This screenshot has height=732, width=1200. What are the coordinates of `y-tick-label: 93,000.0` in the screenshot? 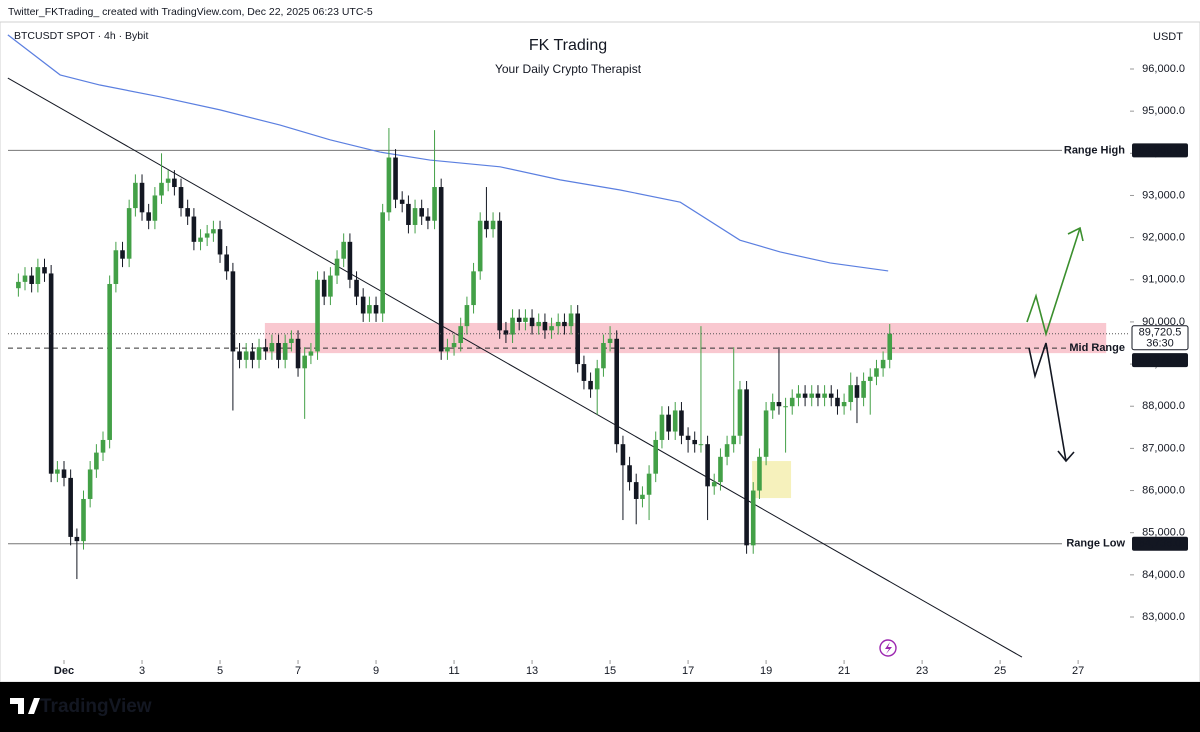 It's located at (1163, 195).